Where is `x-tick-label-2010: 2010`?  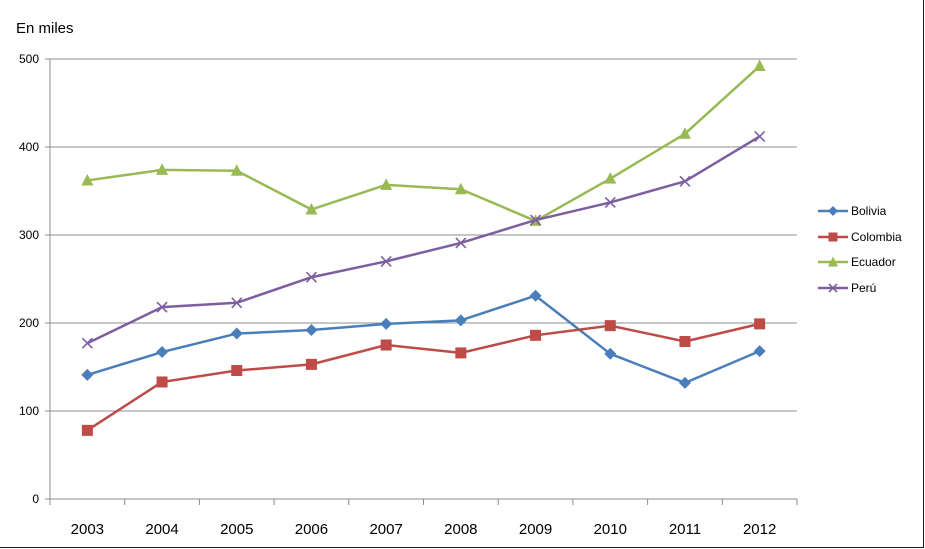
x-tick-label-2010: 2010 is located at coordinates (610, 529).